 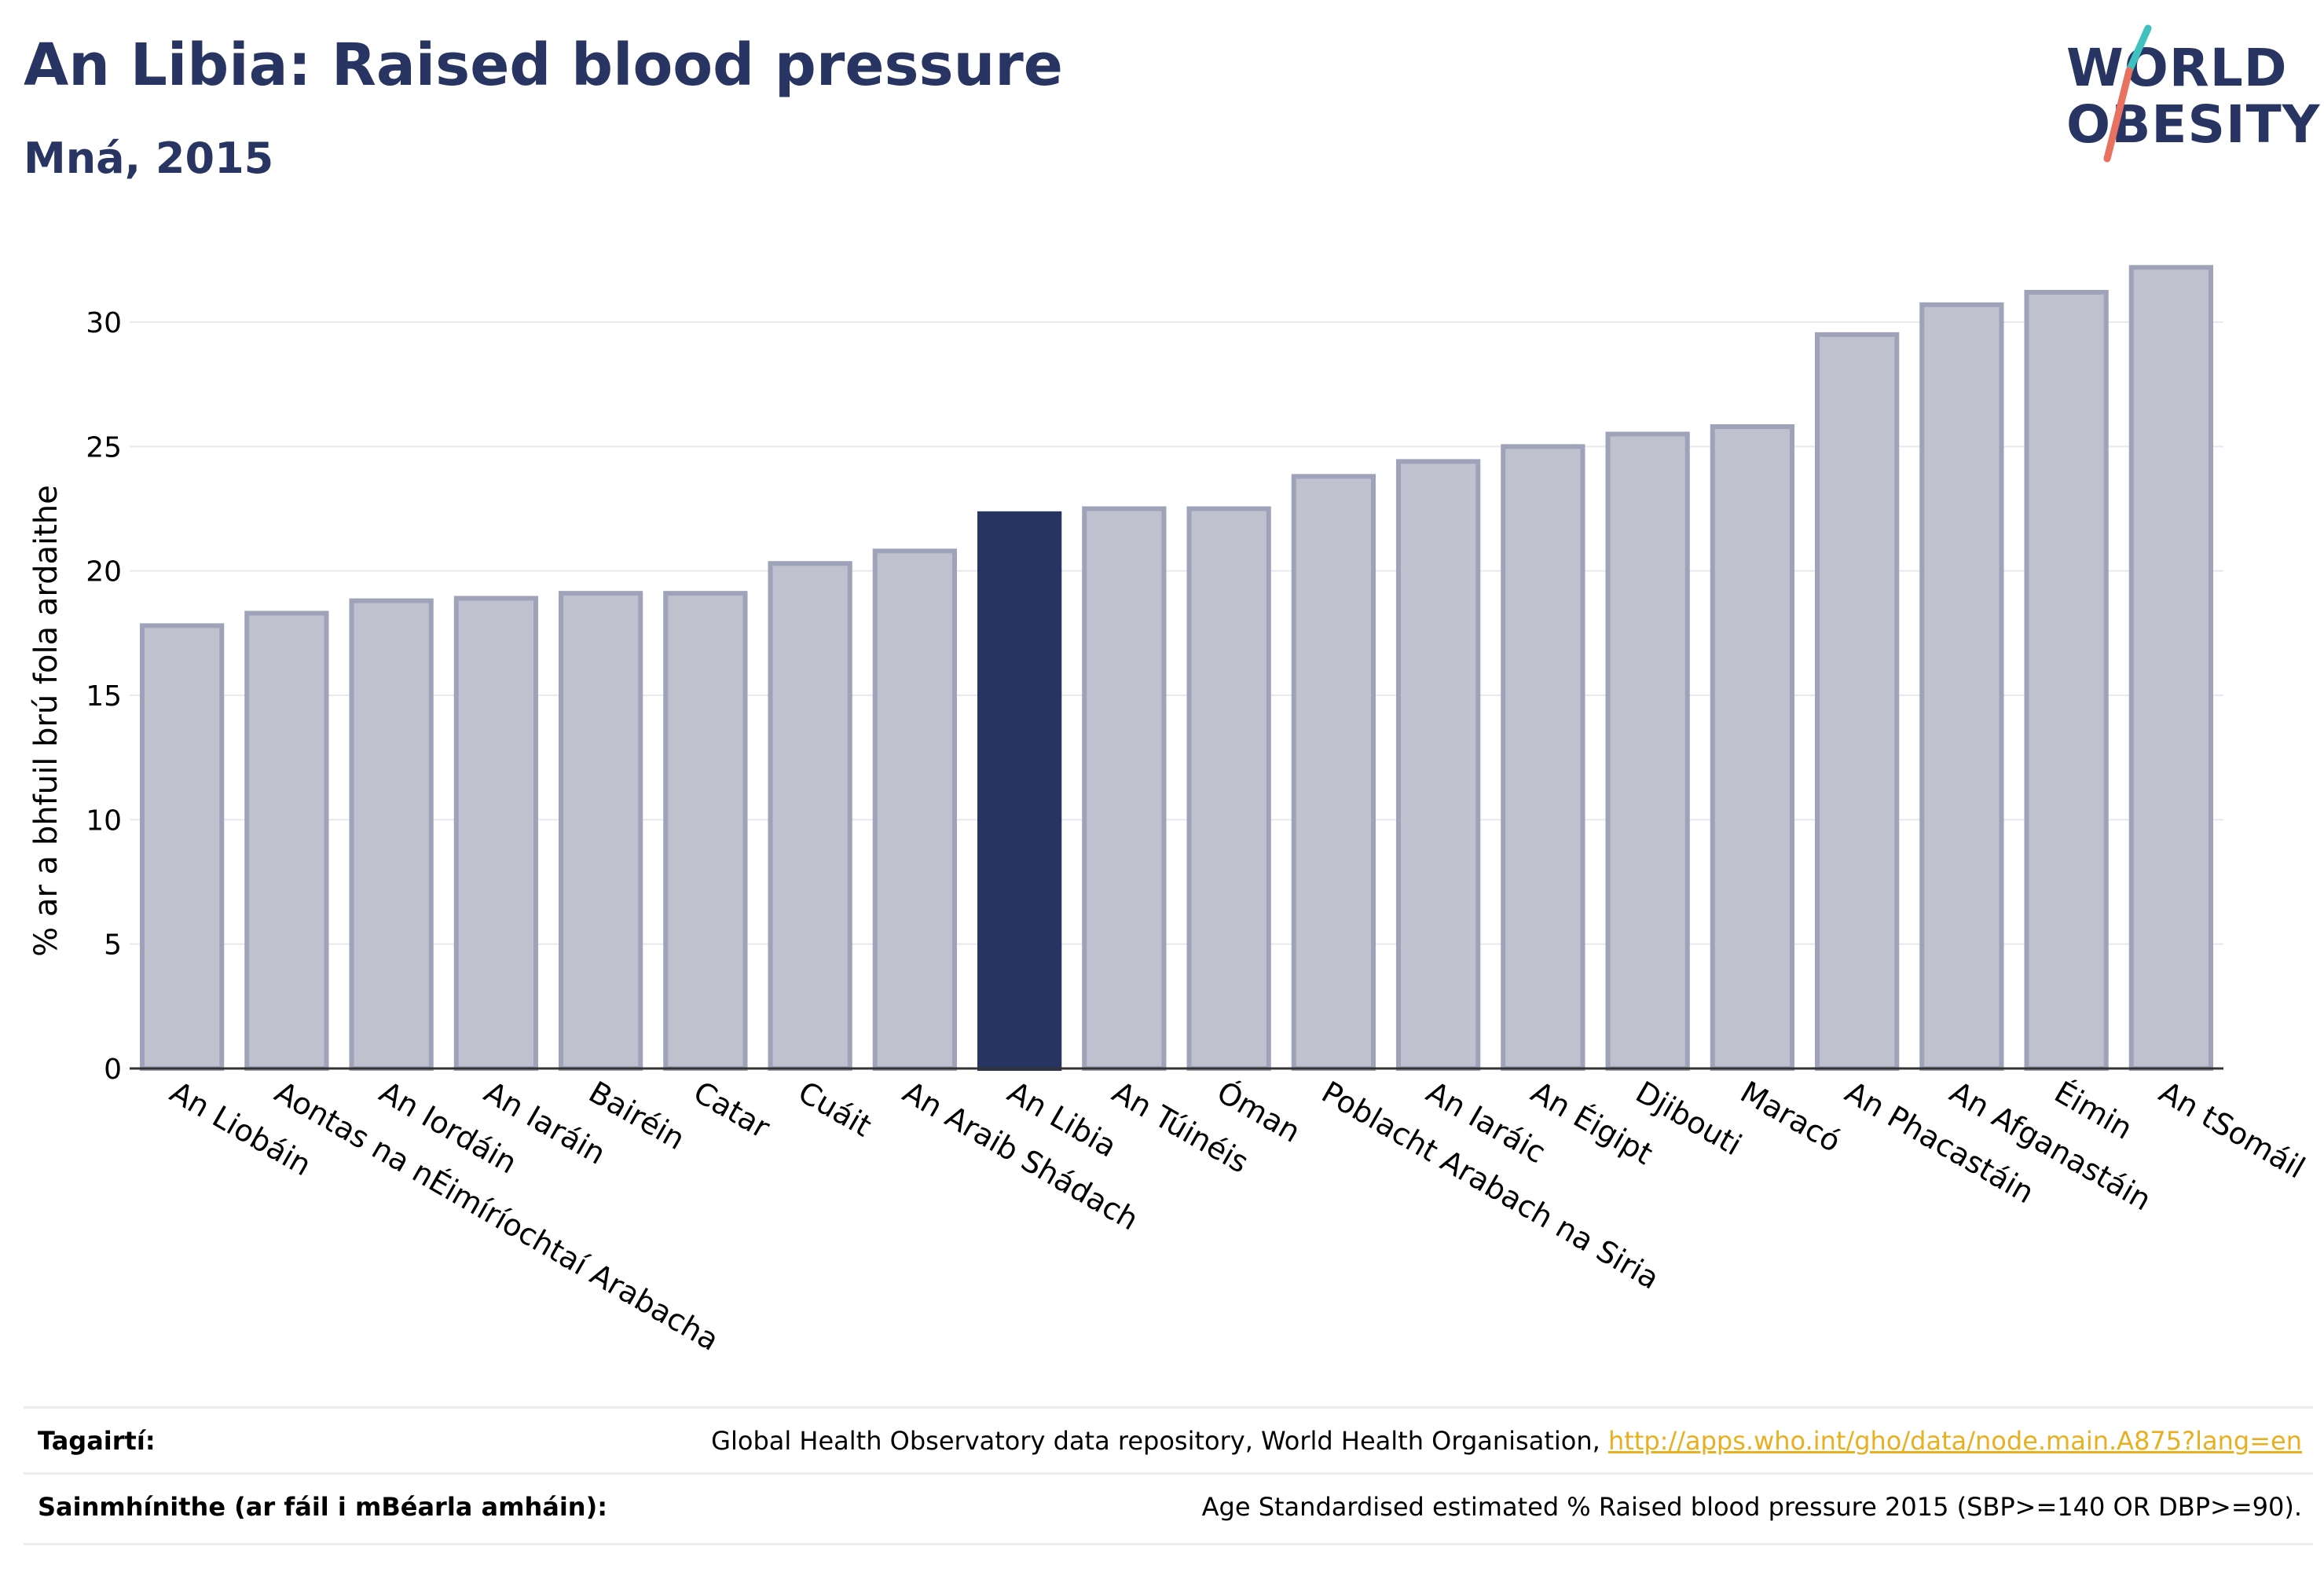 What do you see at coordinates (543, 65) in the screenshot?
I see `chart-title: An Libia: Raised blood pressure` at bounding box center [543, 65].